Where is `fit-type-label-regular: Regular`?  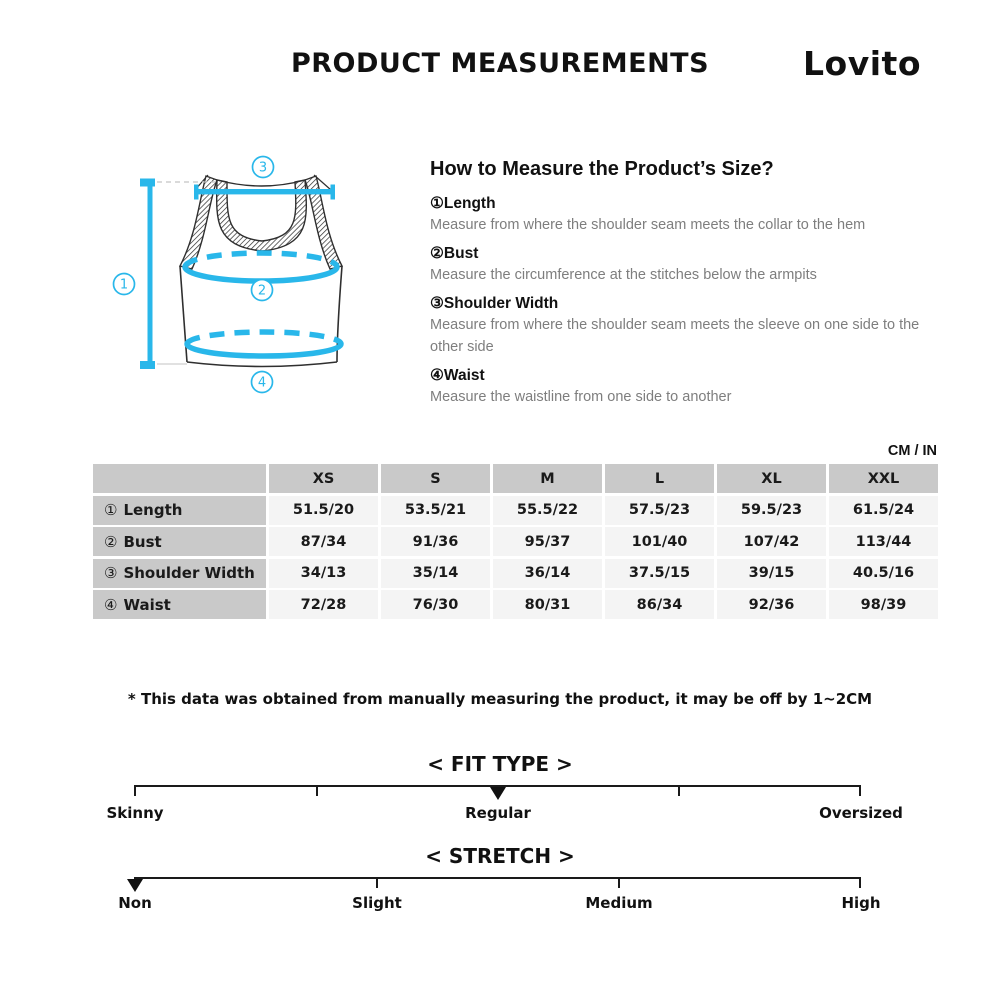 fit-type-label-regular: Regular is located at coordinates (498, 813).